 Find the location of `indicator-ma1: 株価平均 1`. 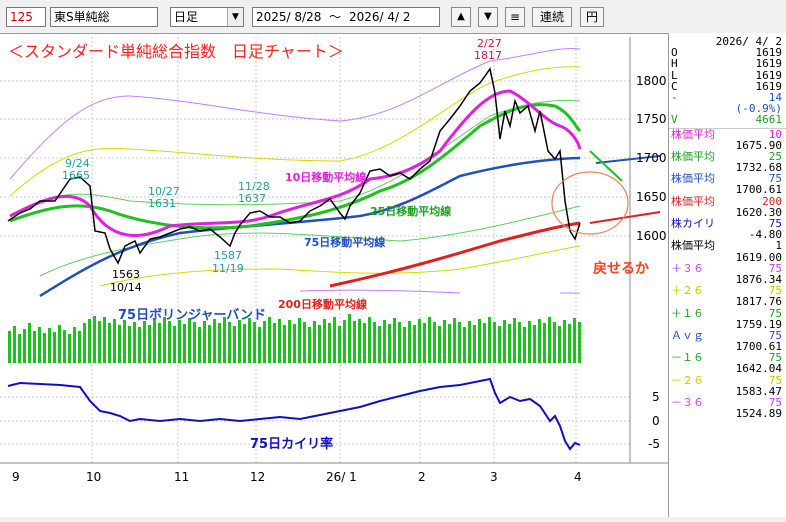

indicator-ma1: 株価平均 1 is located at coordinates (726, 246).